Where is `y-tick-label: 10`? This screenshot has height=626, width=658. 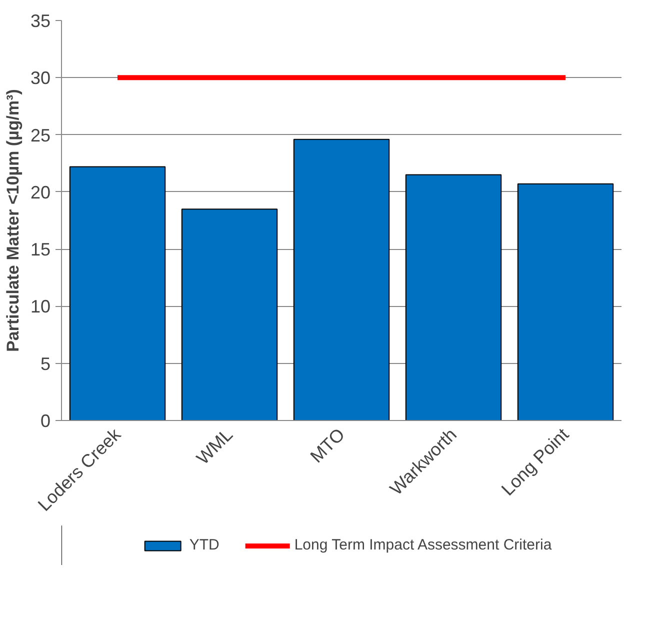 y-tick-label: 10 is located at coordinates (40, 306).